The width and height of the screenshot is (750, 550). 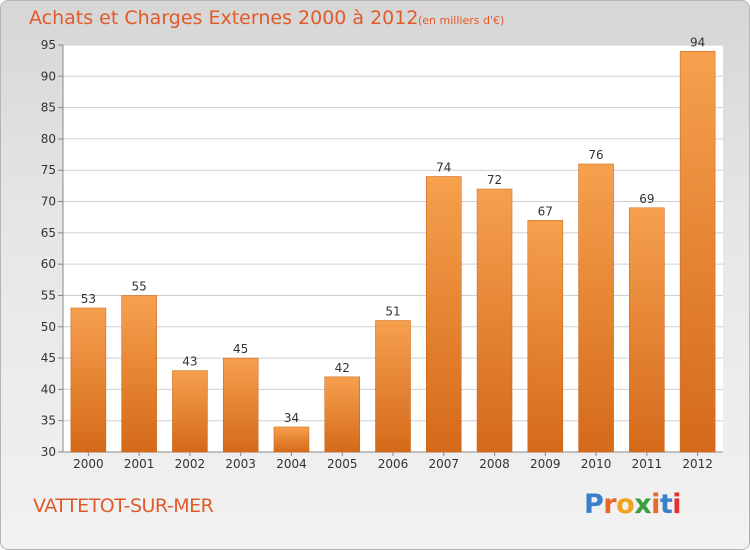 What do you see at coordinates (595, 155) in the screenshot?
I see `data-label-2010: 76` at bounding box center [595, 155].